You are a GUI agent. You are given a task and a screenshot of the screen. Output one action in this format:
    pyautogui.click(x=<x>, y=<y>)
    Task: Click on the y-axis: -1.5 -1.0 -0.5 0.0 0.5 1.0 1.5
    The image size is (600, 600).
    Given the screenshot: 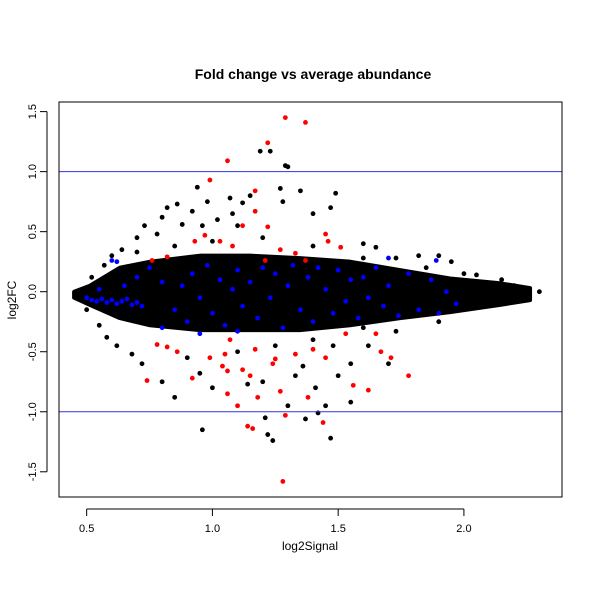 What is the action you would take?
    pyautogui.click(x=37, y=292)
    